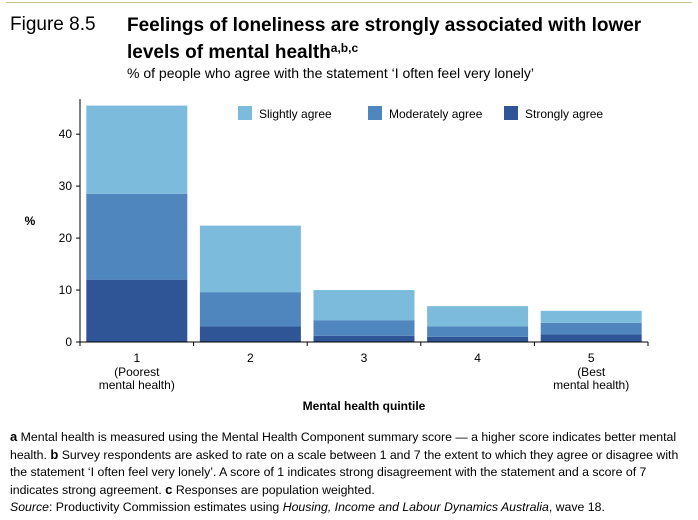  I want to click on y-tick-label: 20, so click(66, 238).